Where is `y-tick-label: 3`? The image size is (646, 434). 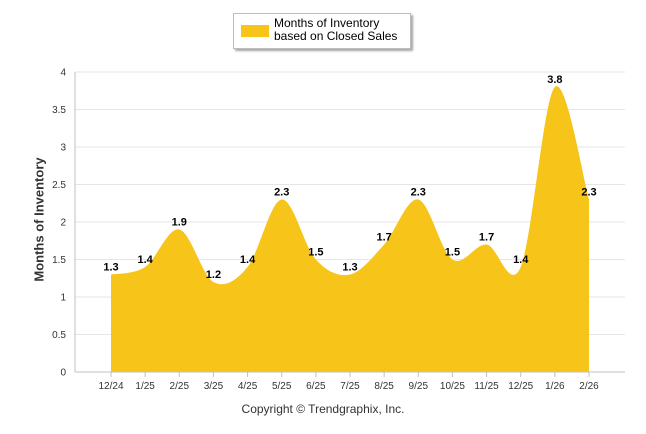 y-tick-label: 3 is located at coordinates (63, 148).